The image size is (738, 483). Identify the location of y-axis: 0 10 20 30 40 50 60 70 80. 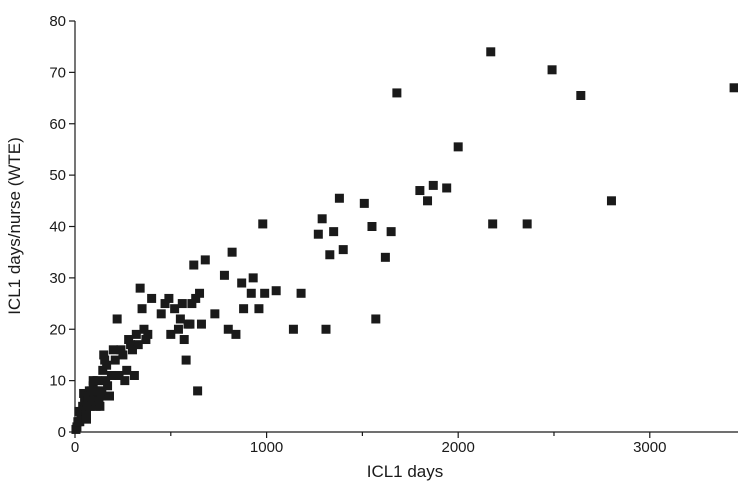
(62, 227).